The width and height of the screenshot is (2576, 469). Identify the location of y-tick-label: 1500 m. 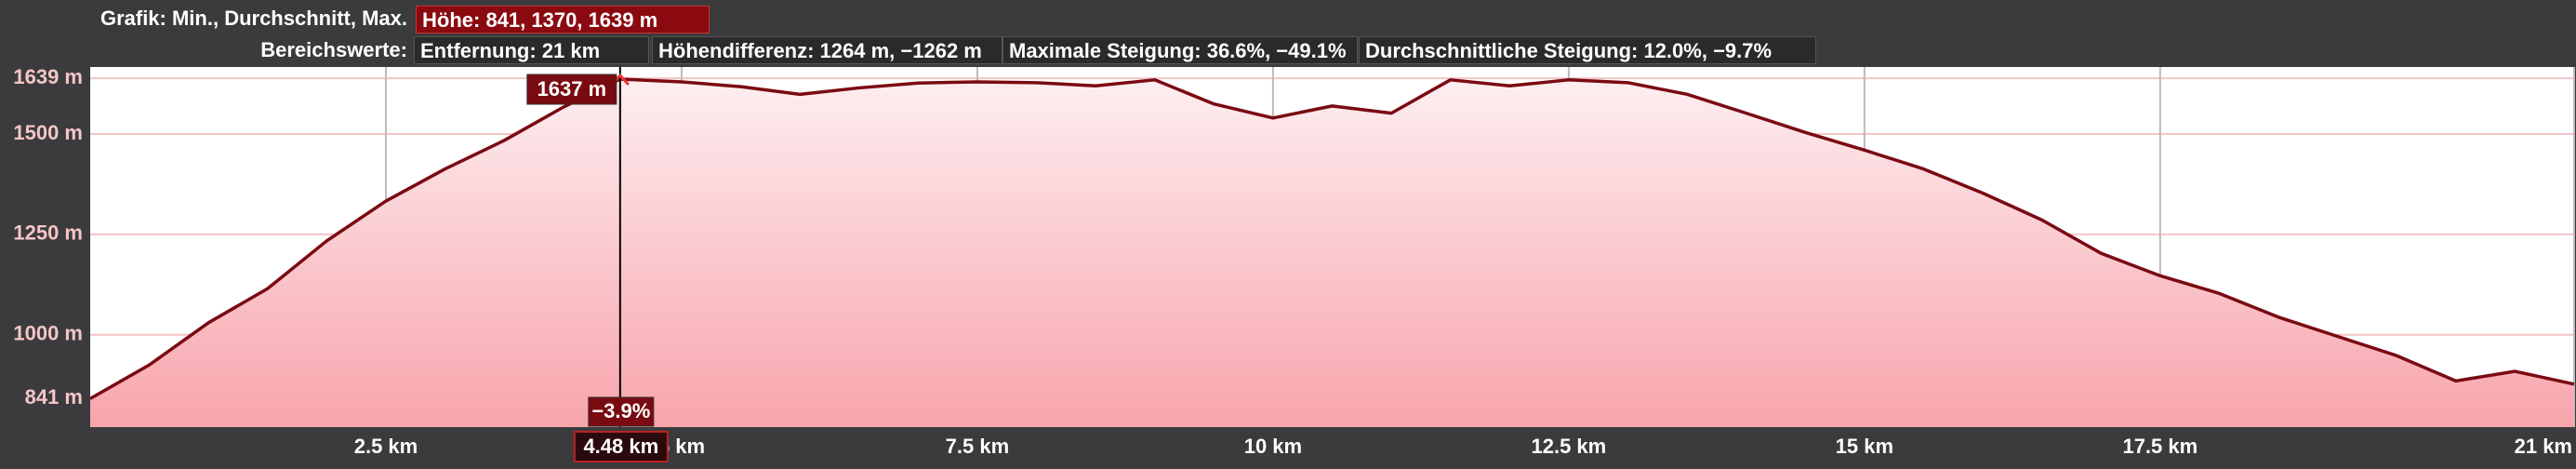
(48, 132).